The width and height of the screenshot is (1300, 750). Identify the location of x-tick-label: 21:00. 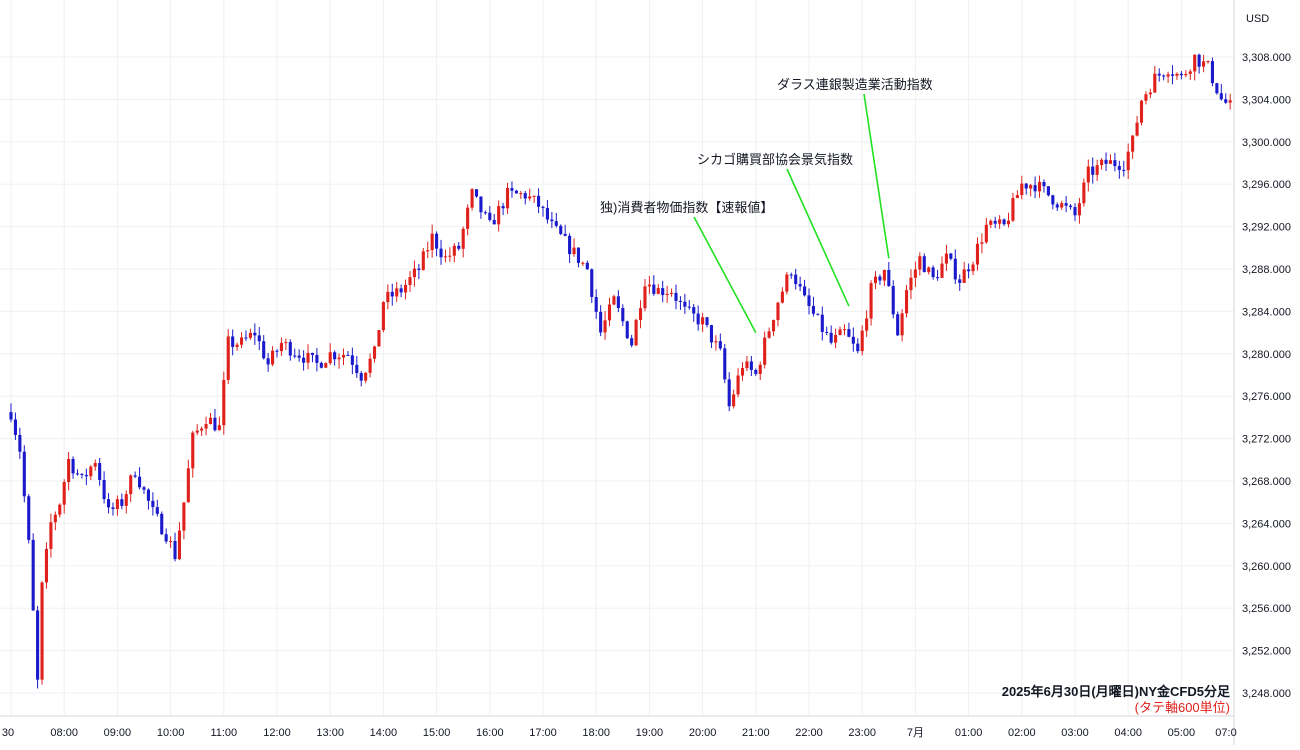
(756, 733).